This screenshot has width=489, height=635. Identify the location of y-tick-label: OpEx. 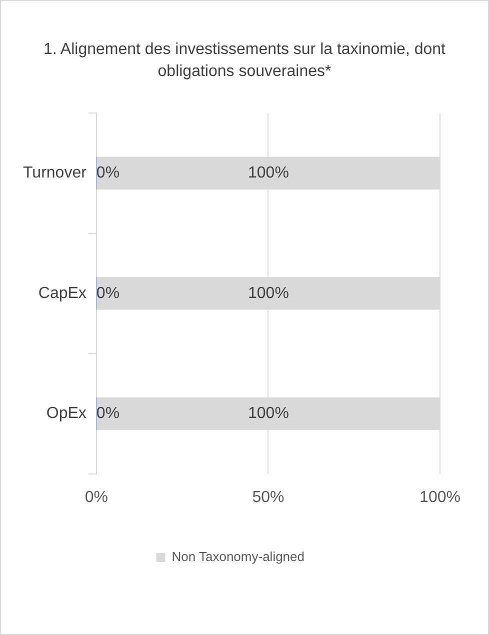
(66, 413).